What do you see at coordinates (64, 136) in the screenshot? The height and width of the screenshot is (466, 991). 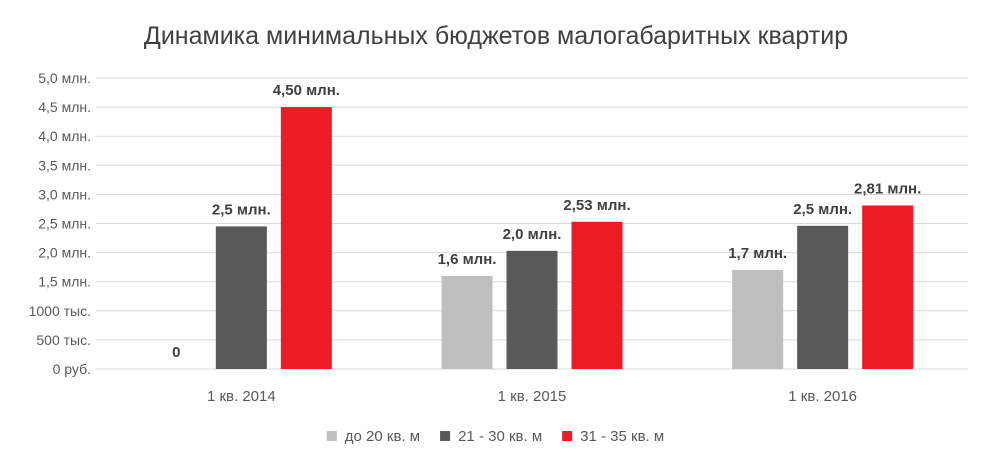 I see `y-tick-label: 4,0 млн.` at bounding box center [64, 136].